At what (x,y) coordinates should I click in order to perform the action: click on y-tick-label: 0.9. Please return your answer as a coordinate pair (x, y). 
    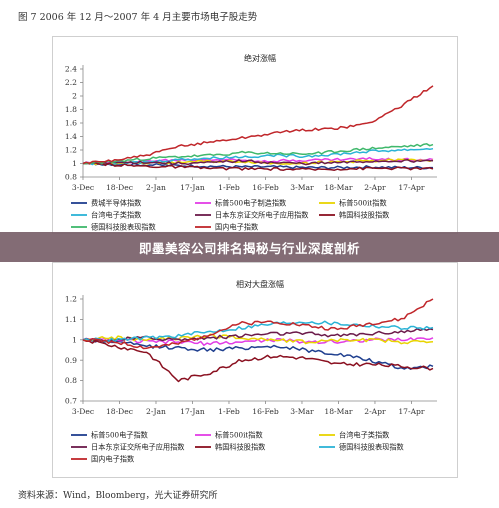
    Looking at the image, I should click on (71, 360).